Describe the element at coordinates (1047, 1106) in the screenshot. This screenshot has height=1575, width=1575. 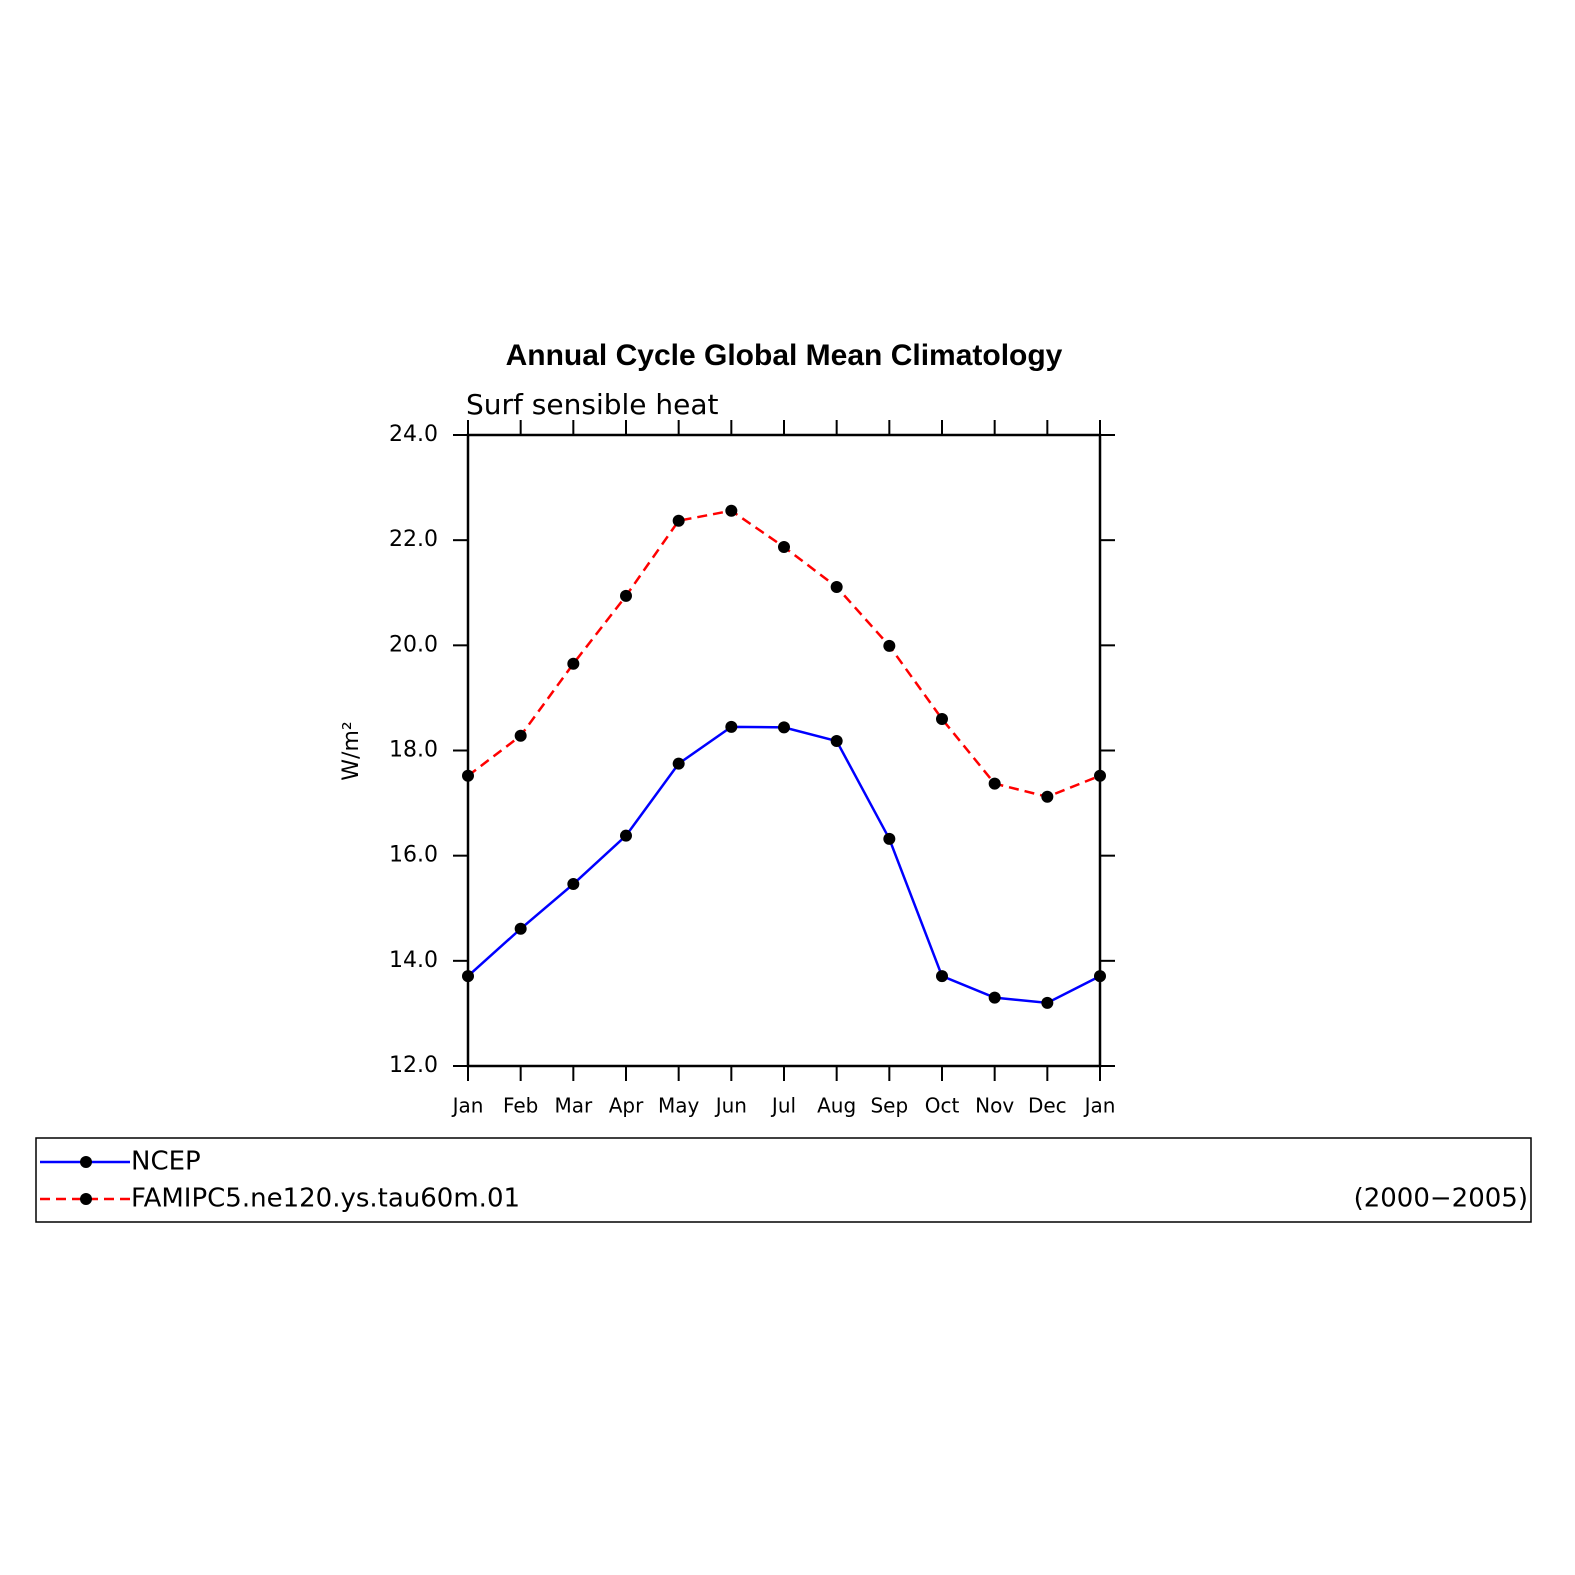
I see `x-tick-label: Dec` at that location.